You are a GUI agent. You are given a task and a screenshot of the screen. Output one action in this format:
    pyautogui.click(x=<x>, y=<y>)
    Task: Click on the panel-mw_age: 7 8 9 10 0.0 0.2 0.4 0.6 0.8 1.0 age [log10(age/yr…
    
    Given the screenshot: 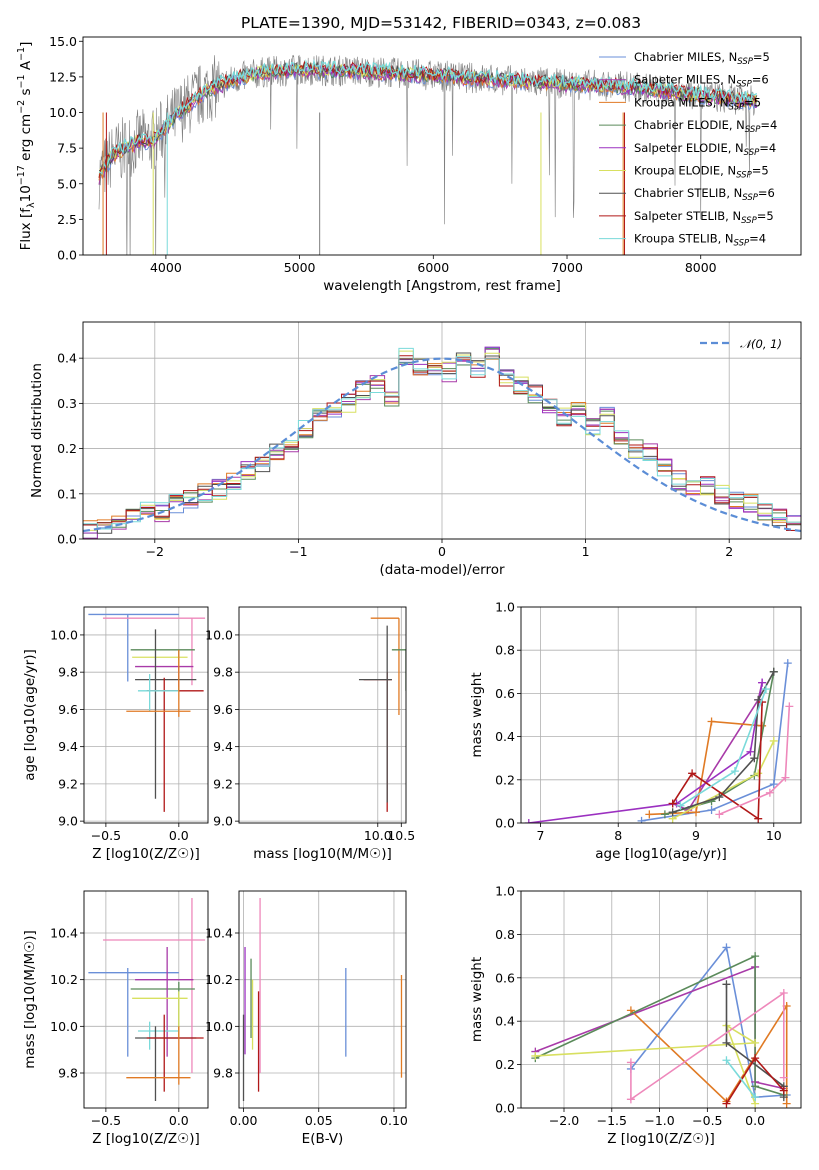 What is the action you would take?
    pyautogui.click(x=635, y=731)
    